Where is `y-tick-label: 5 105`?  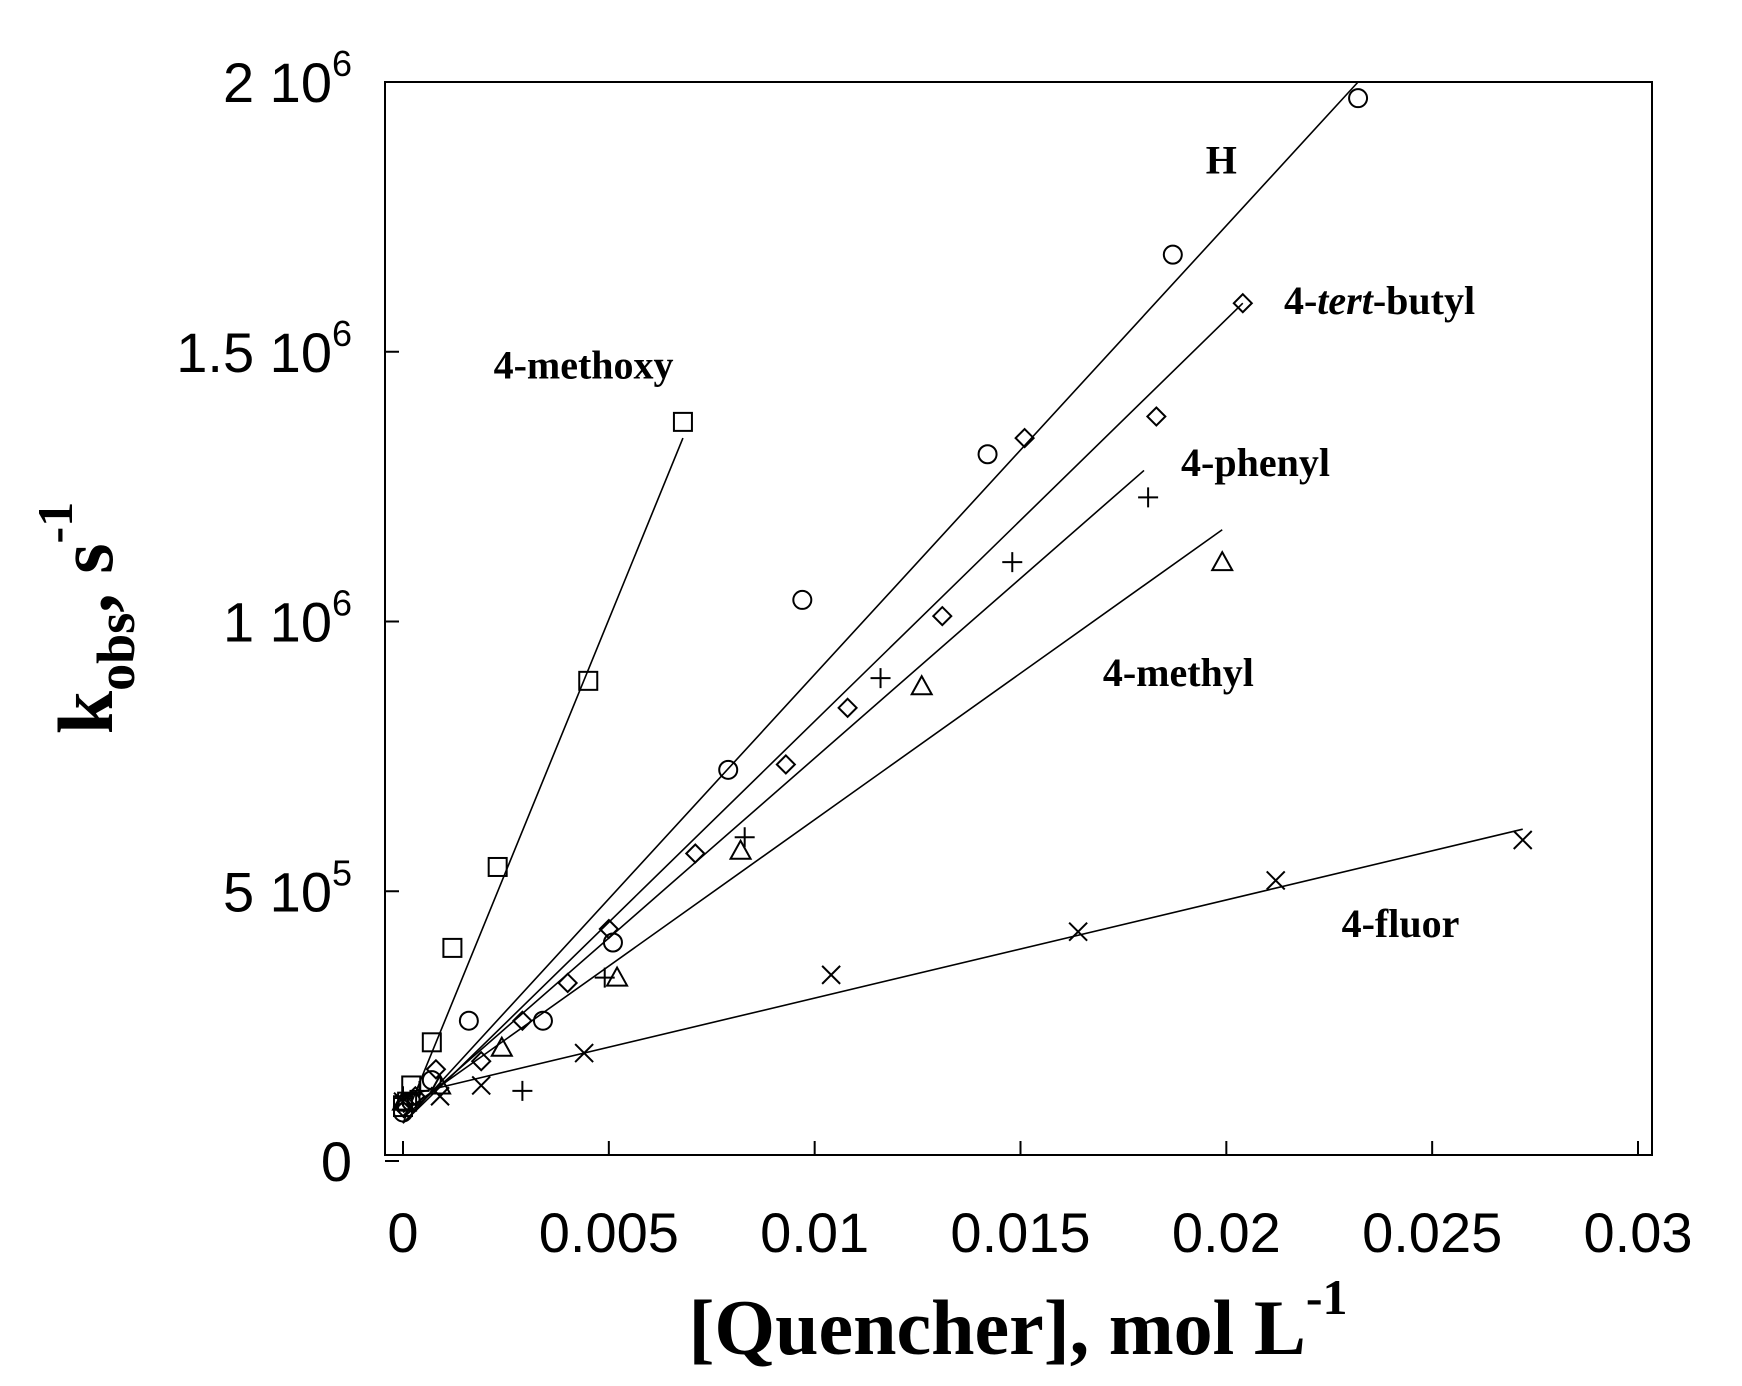 y-tick-label: 5 105 is located at coordinates (287, 887).